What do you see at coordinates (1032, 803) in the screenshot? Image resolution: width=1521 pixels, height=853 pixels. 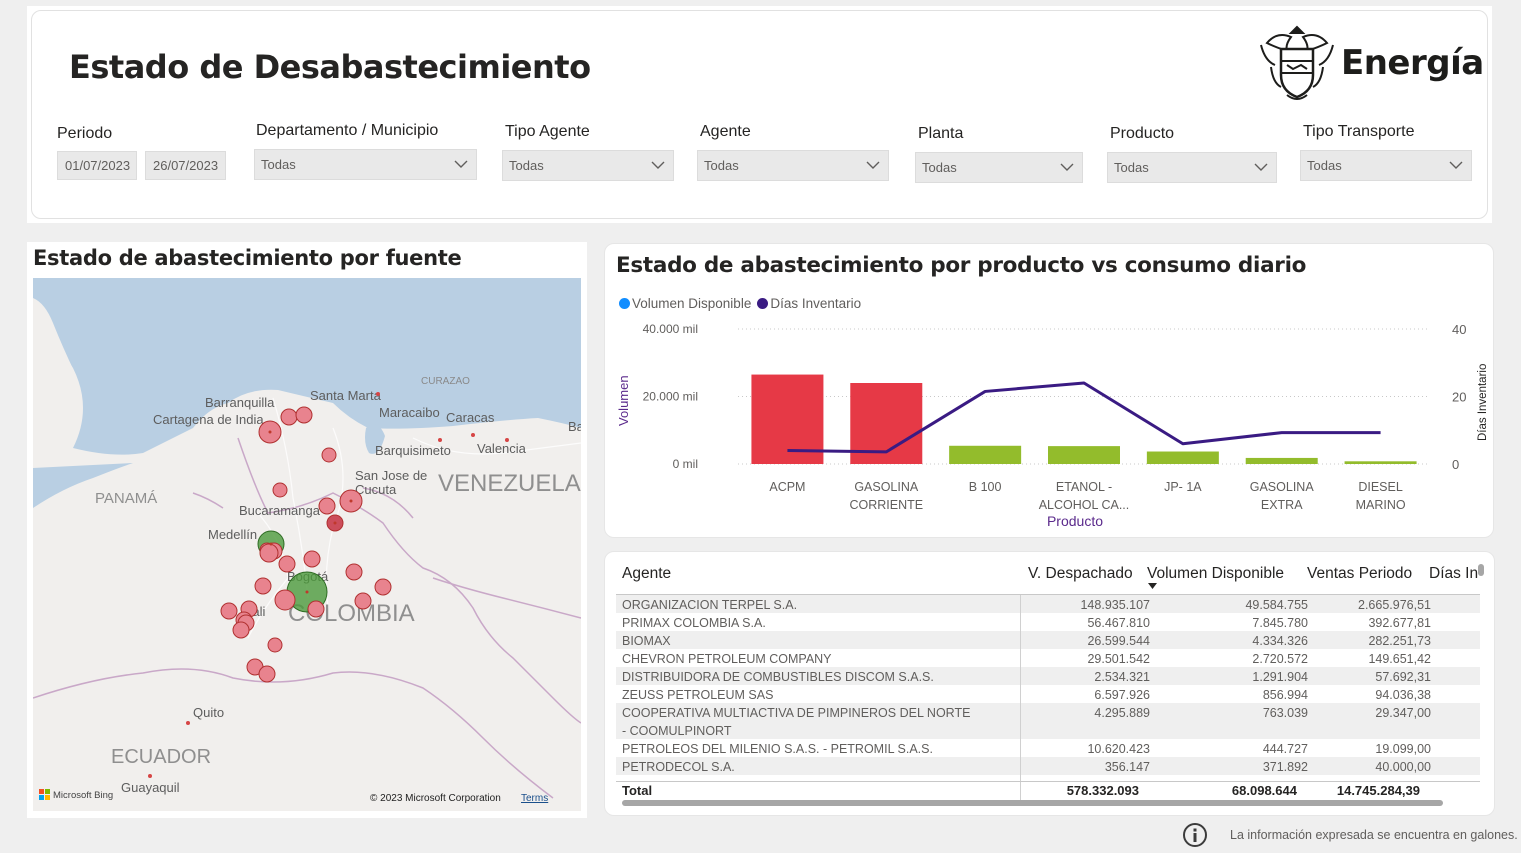 I see `horizontal-scrollbar` at bounding box center [1032, 803].